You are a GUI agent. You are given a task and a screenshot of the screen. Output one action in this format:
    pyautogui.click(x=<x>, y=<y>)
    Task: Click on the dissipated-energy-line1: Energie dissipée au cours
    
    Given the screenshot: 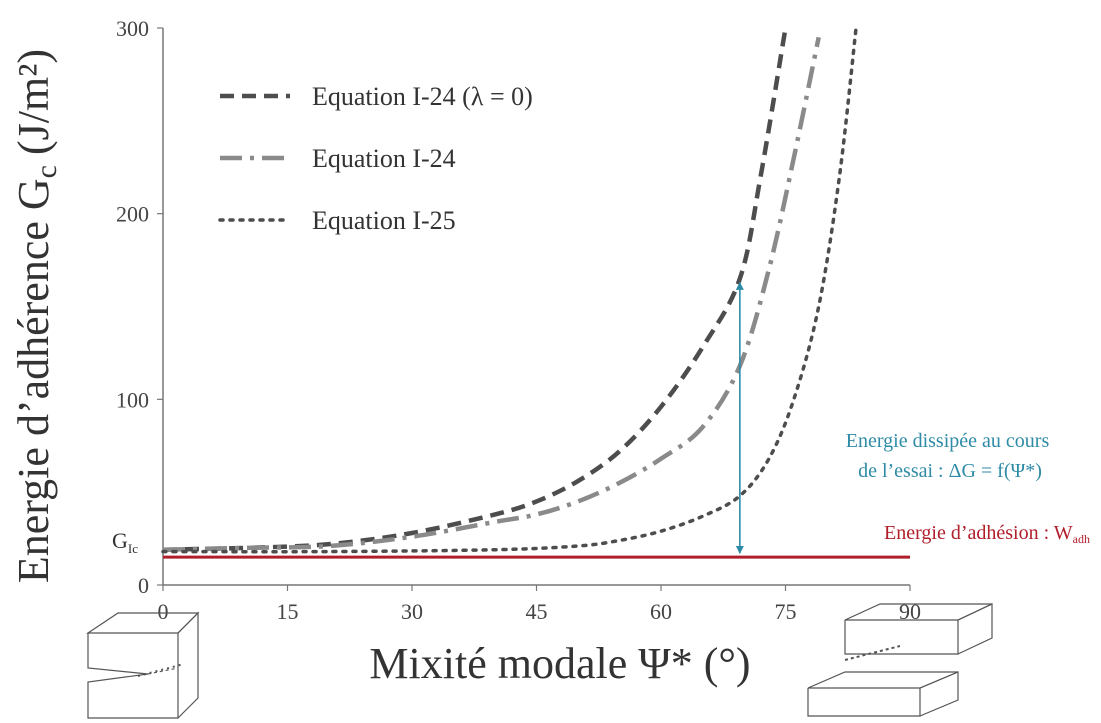 What is the action you would take?
    pyautogui.click(x=948, y=441)
    